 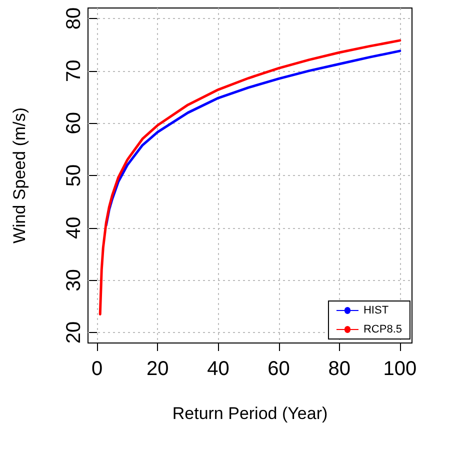 I want to click on legend-label: RCP8.5, so click(x=382, y=330).